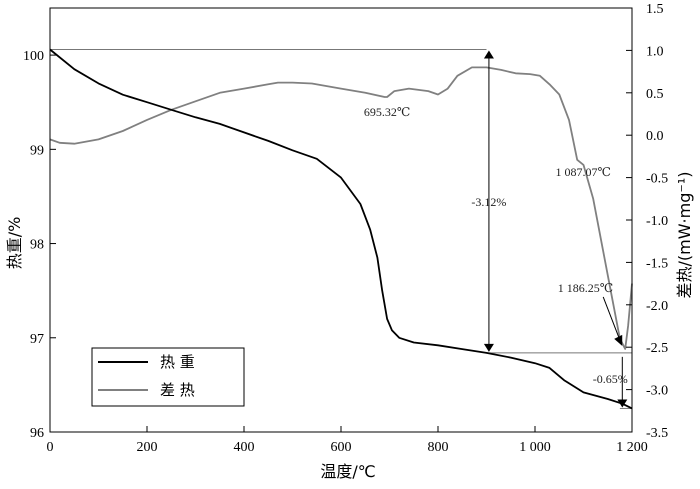 The width and height of the screenshot is (700, 489). I want to click on x-tick-label: 1 000, so click(535, 447).